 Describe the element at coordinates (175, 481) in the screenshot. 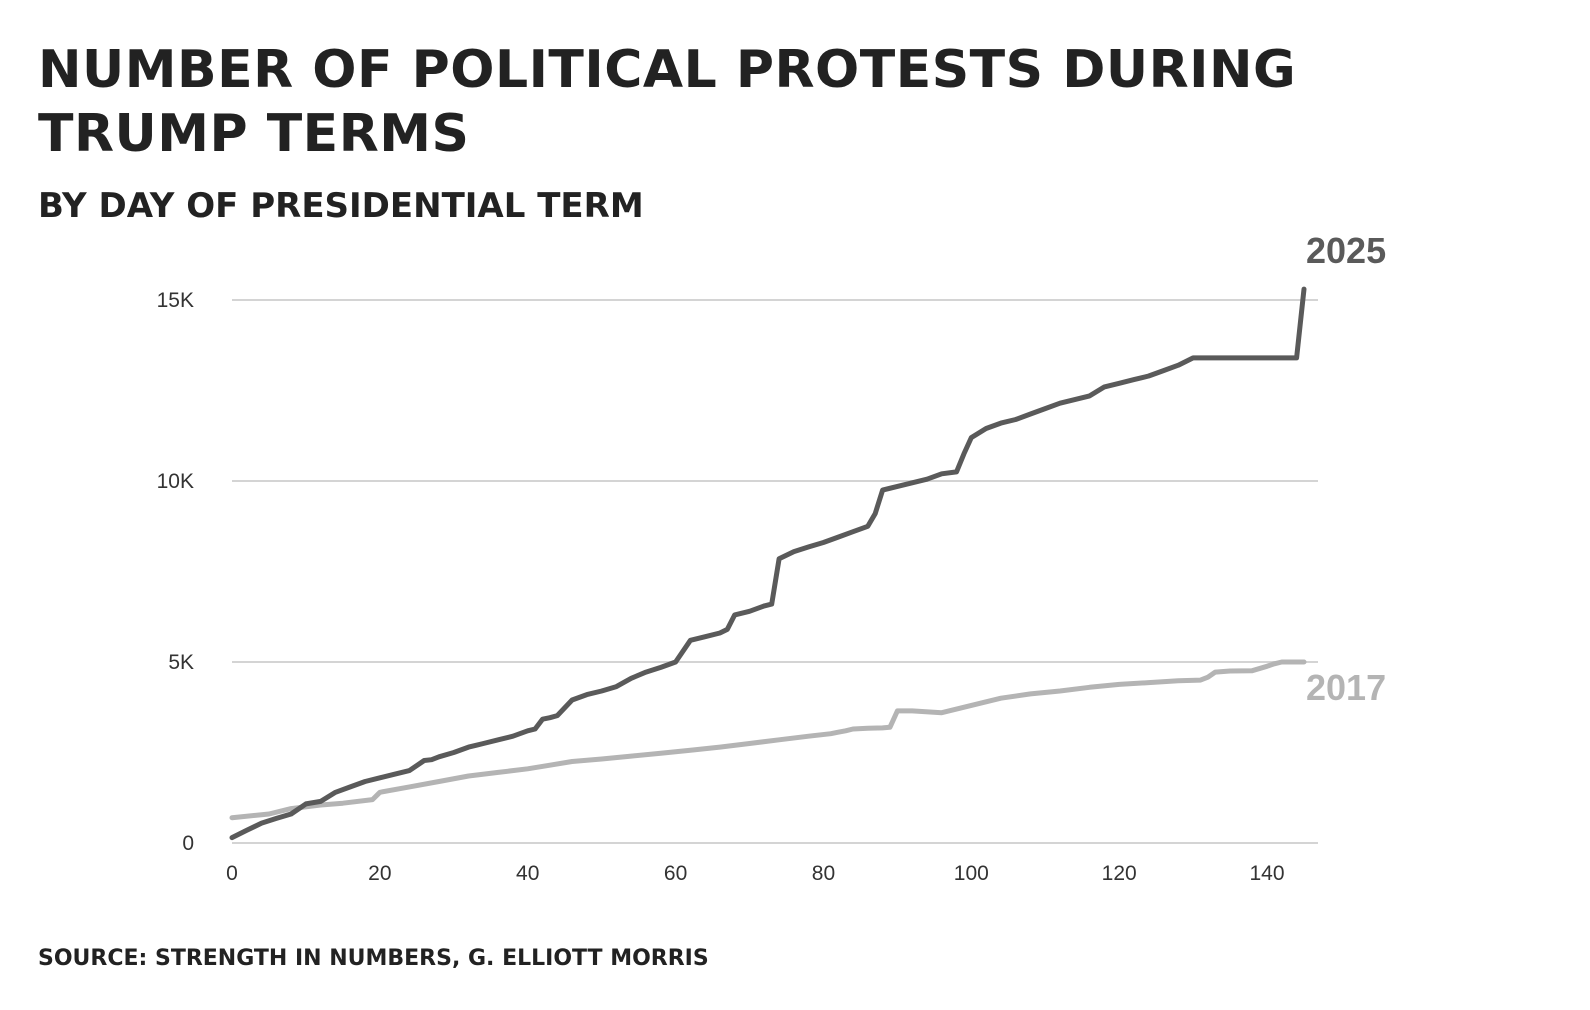

I see `y-tick-label: 10K` at that location.